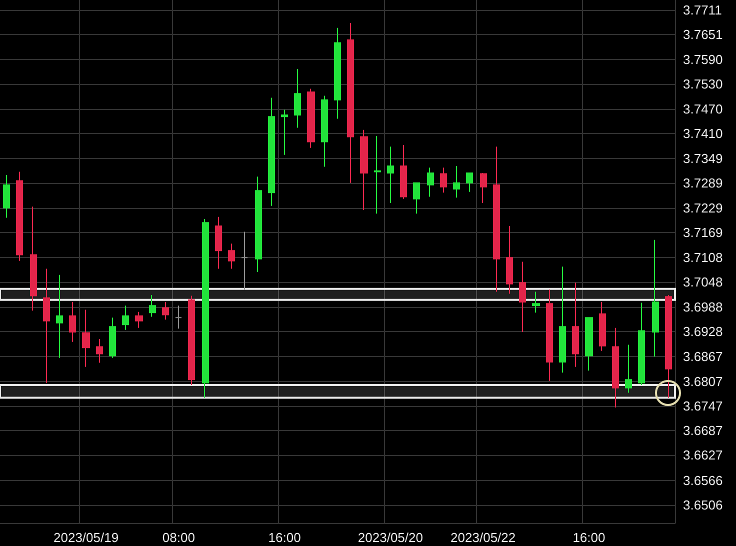  What do you see at coordinates (703, 282) in the screenshot?
I see `y-tick-label: 3.7048` at bounding box center [703, 282].